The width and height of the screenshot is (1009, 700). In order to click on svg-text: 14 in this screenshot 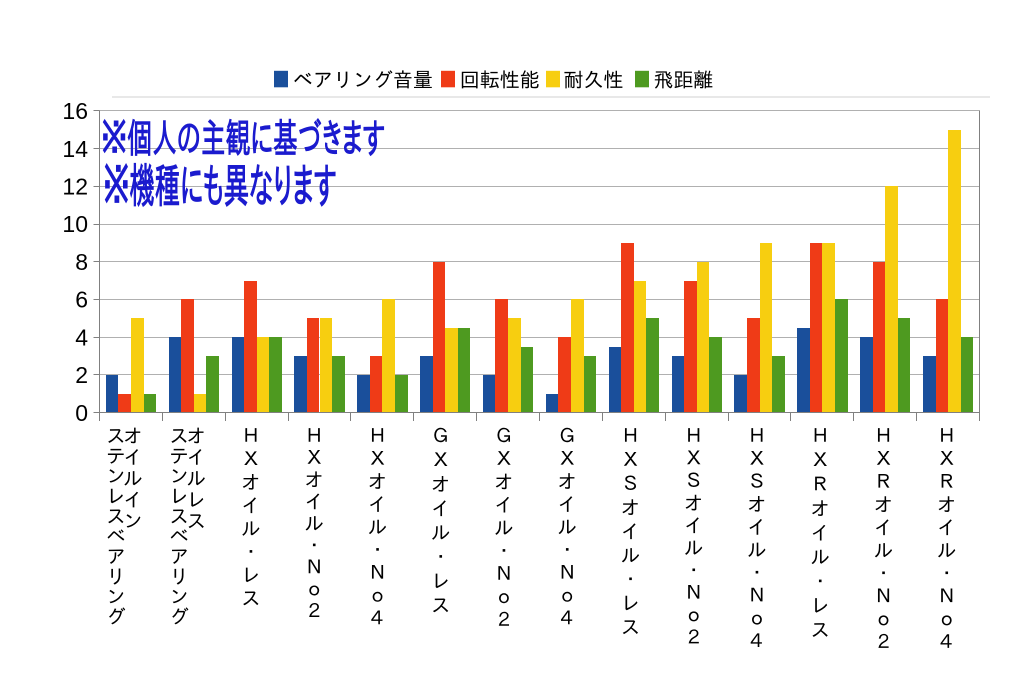, I will do `click(75, 149)`.